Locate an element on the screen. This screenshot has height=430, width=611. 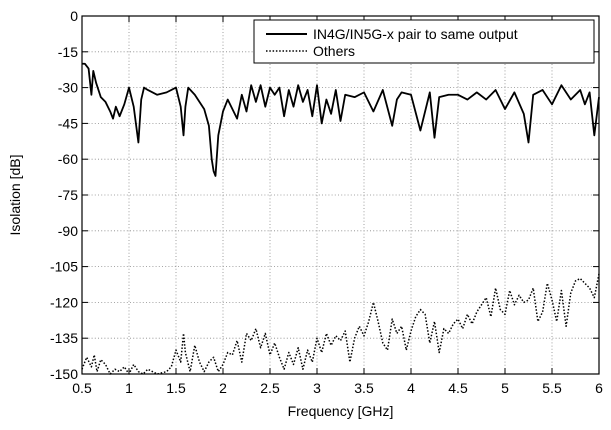
legend: IN4G/IN5G-x pair to same output Others is located at coordinates (424, 41).